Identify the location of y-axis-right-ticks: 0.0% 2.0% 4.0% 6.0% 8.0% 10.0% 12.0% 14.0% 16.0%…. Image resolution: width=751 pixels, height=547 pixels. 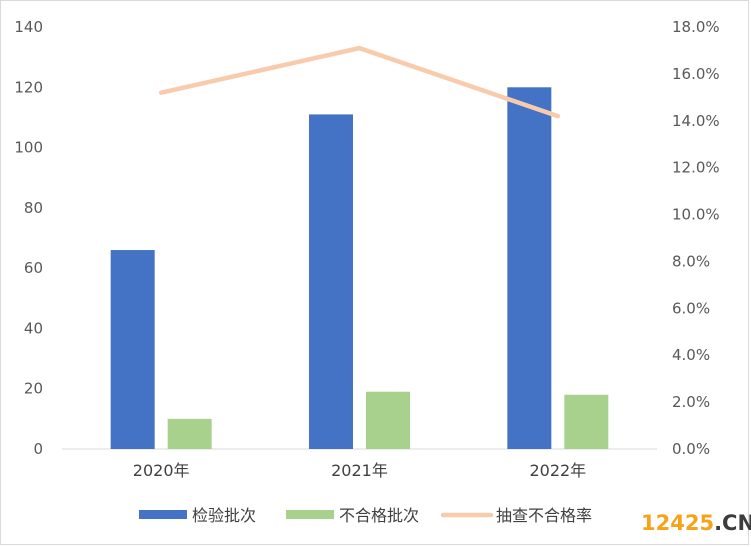
(696, 238).